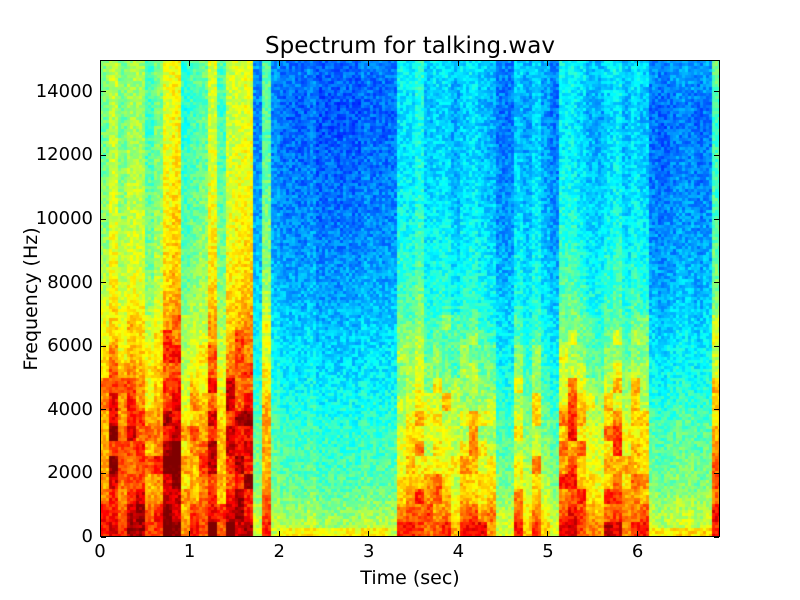  Describe the element at coordinates (637, 551) in the screenshot. I see `x-tick-label: 6` at that location.